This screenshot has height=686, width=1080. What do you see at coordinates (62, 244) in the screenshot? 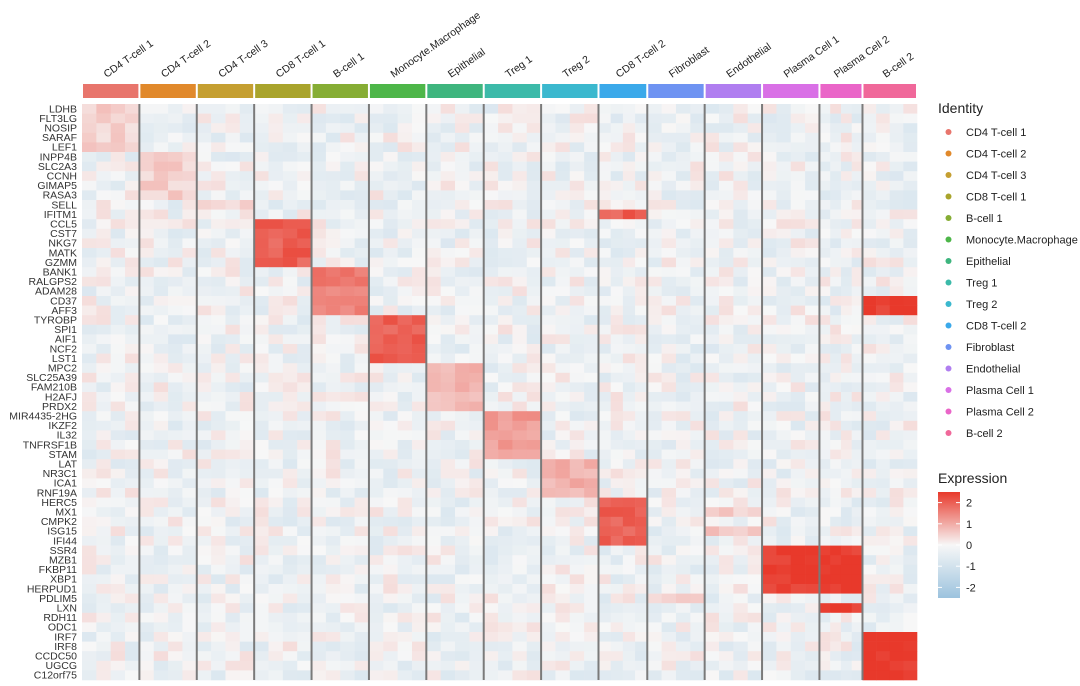
I see `gene-label: NKG7` at bounding box center [62, 244].